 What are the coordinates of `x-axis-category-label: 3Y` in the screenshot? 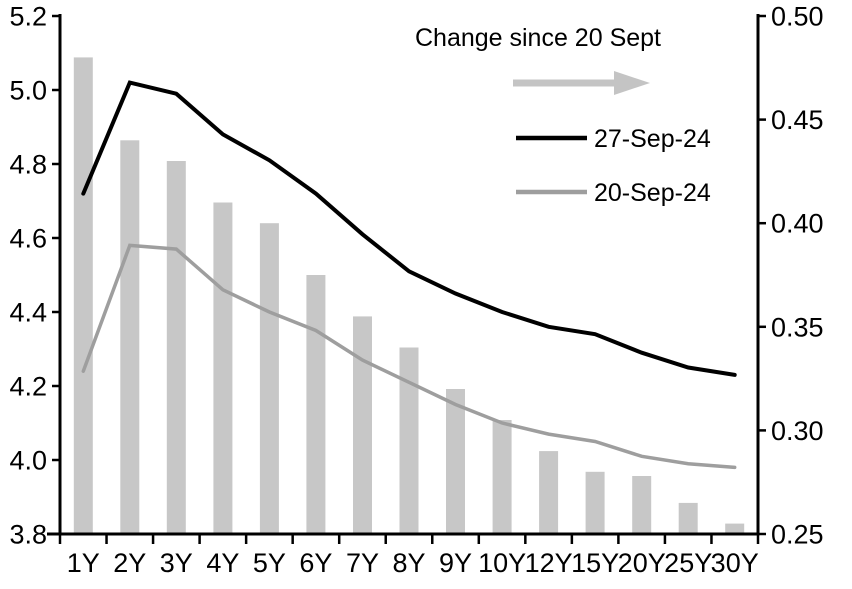 It's located at (176, 563).